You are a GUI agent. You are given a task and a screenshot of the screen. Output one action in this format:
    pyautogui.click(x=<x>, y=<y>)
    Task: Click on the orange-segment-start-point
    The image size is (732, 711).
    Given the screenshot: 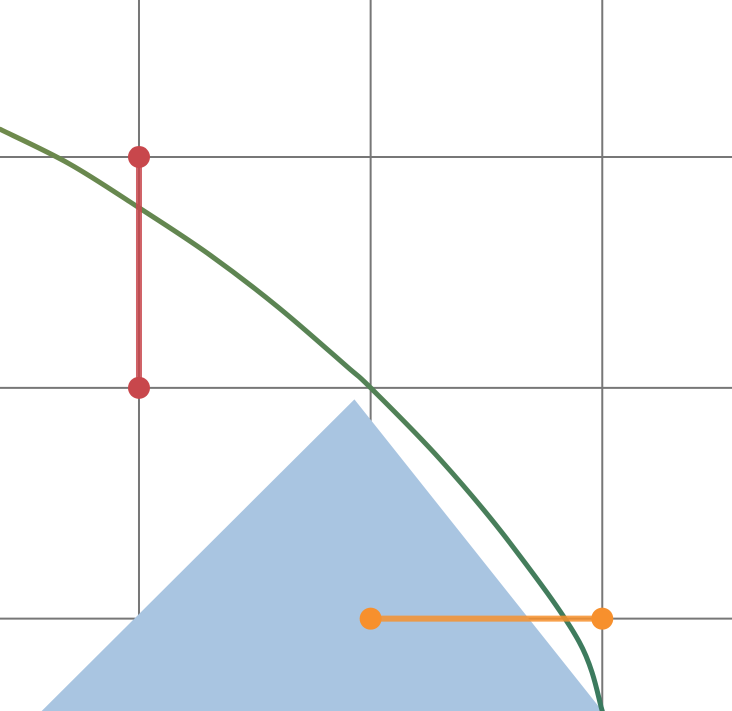 What is the action you would take?
    pyautogui.click(x=370, y=618)
    